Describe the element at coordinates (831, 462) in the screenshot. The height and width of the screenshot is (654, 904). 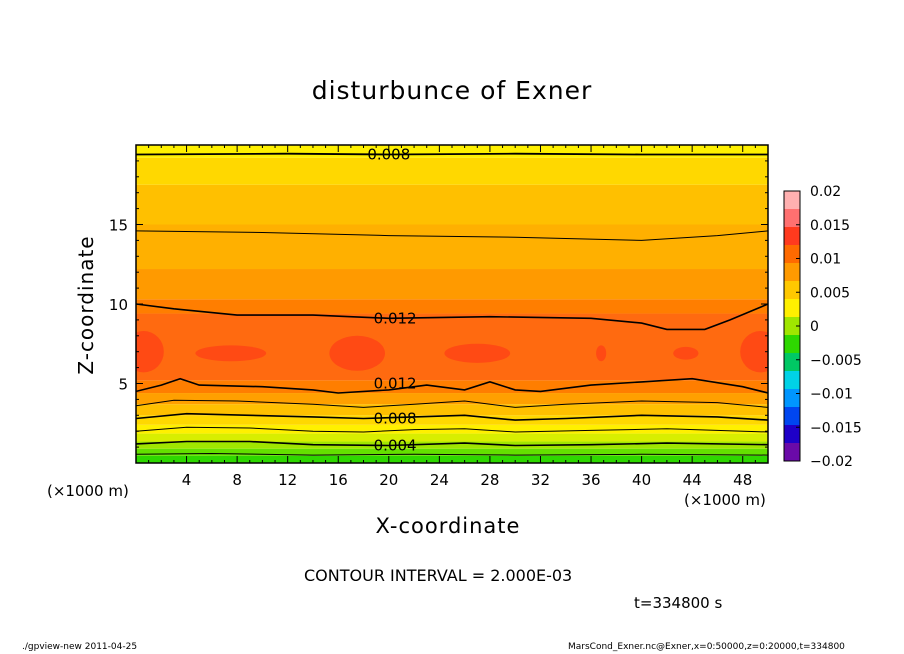
I see `colorbar-tick-label: −0.02` at that location.